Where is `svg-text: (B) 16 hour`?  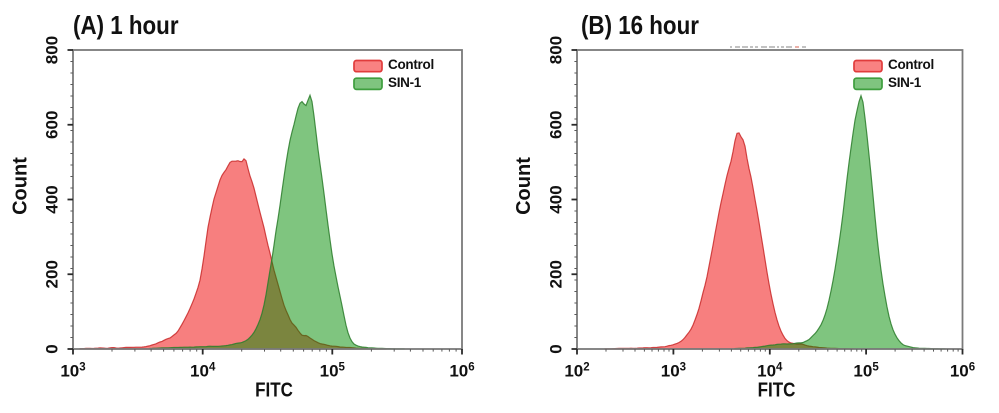 svg-text: (B) 16 hour is located at coordinates (640, 25).